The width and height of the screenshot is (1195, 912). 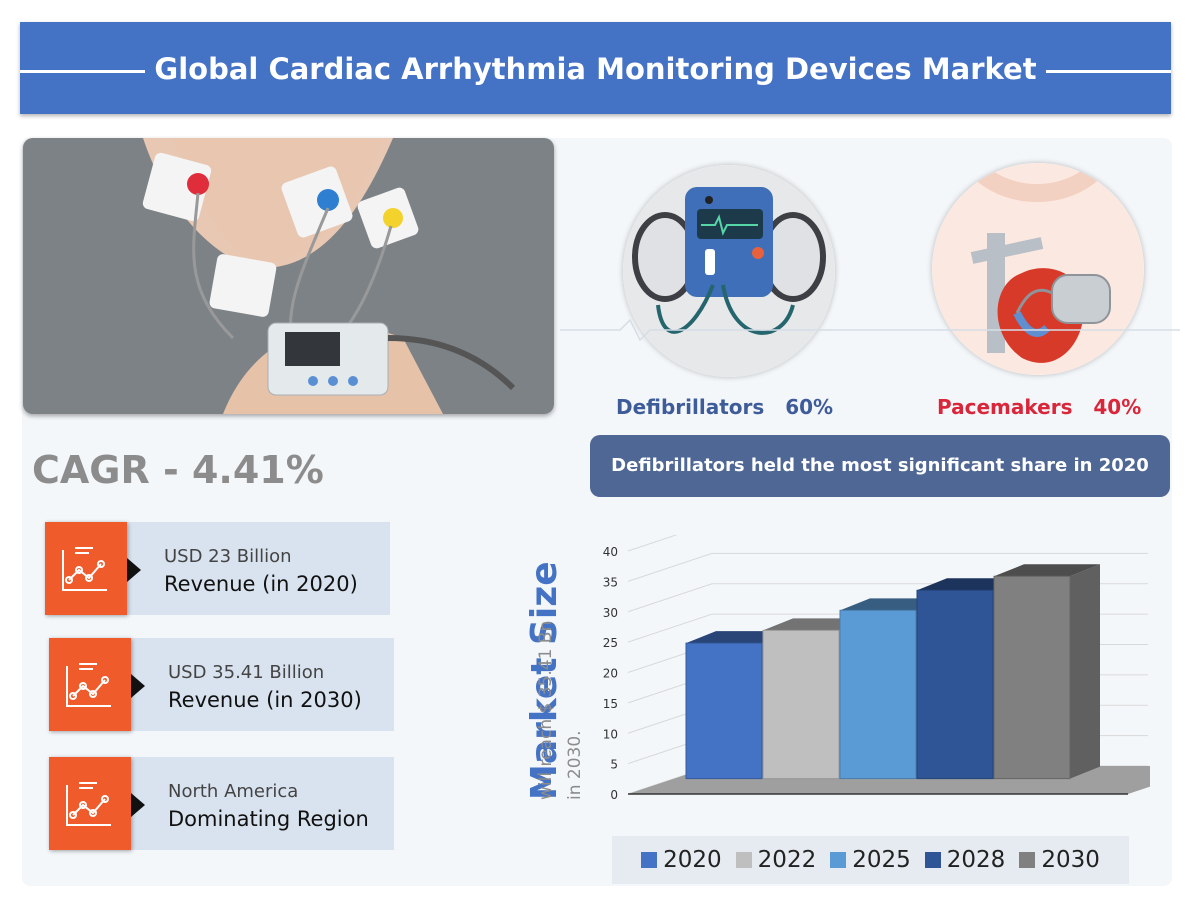 What do you see at coordinates (268, 819) in the screenshot?
I see `stat-caption: Dominating Region` at bounding box center [268, 819].